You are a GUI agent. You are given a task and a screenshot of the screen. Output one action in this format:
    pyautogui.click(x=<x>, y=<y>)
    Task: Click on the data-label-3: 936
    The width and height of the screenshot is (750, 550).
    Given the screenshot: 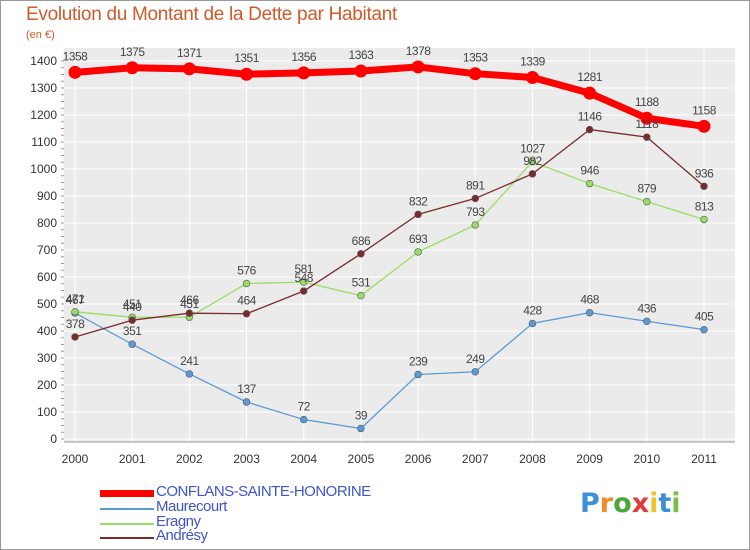 What is the action you would take?
    pyautogui.click(x=704, y=173)
    